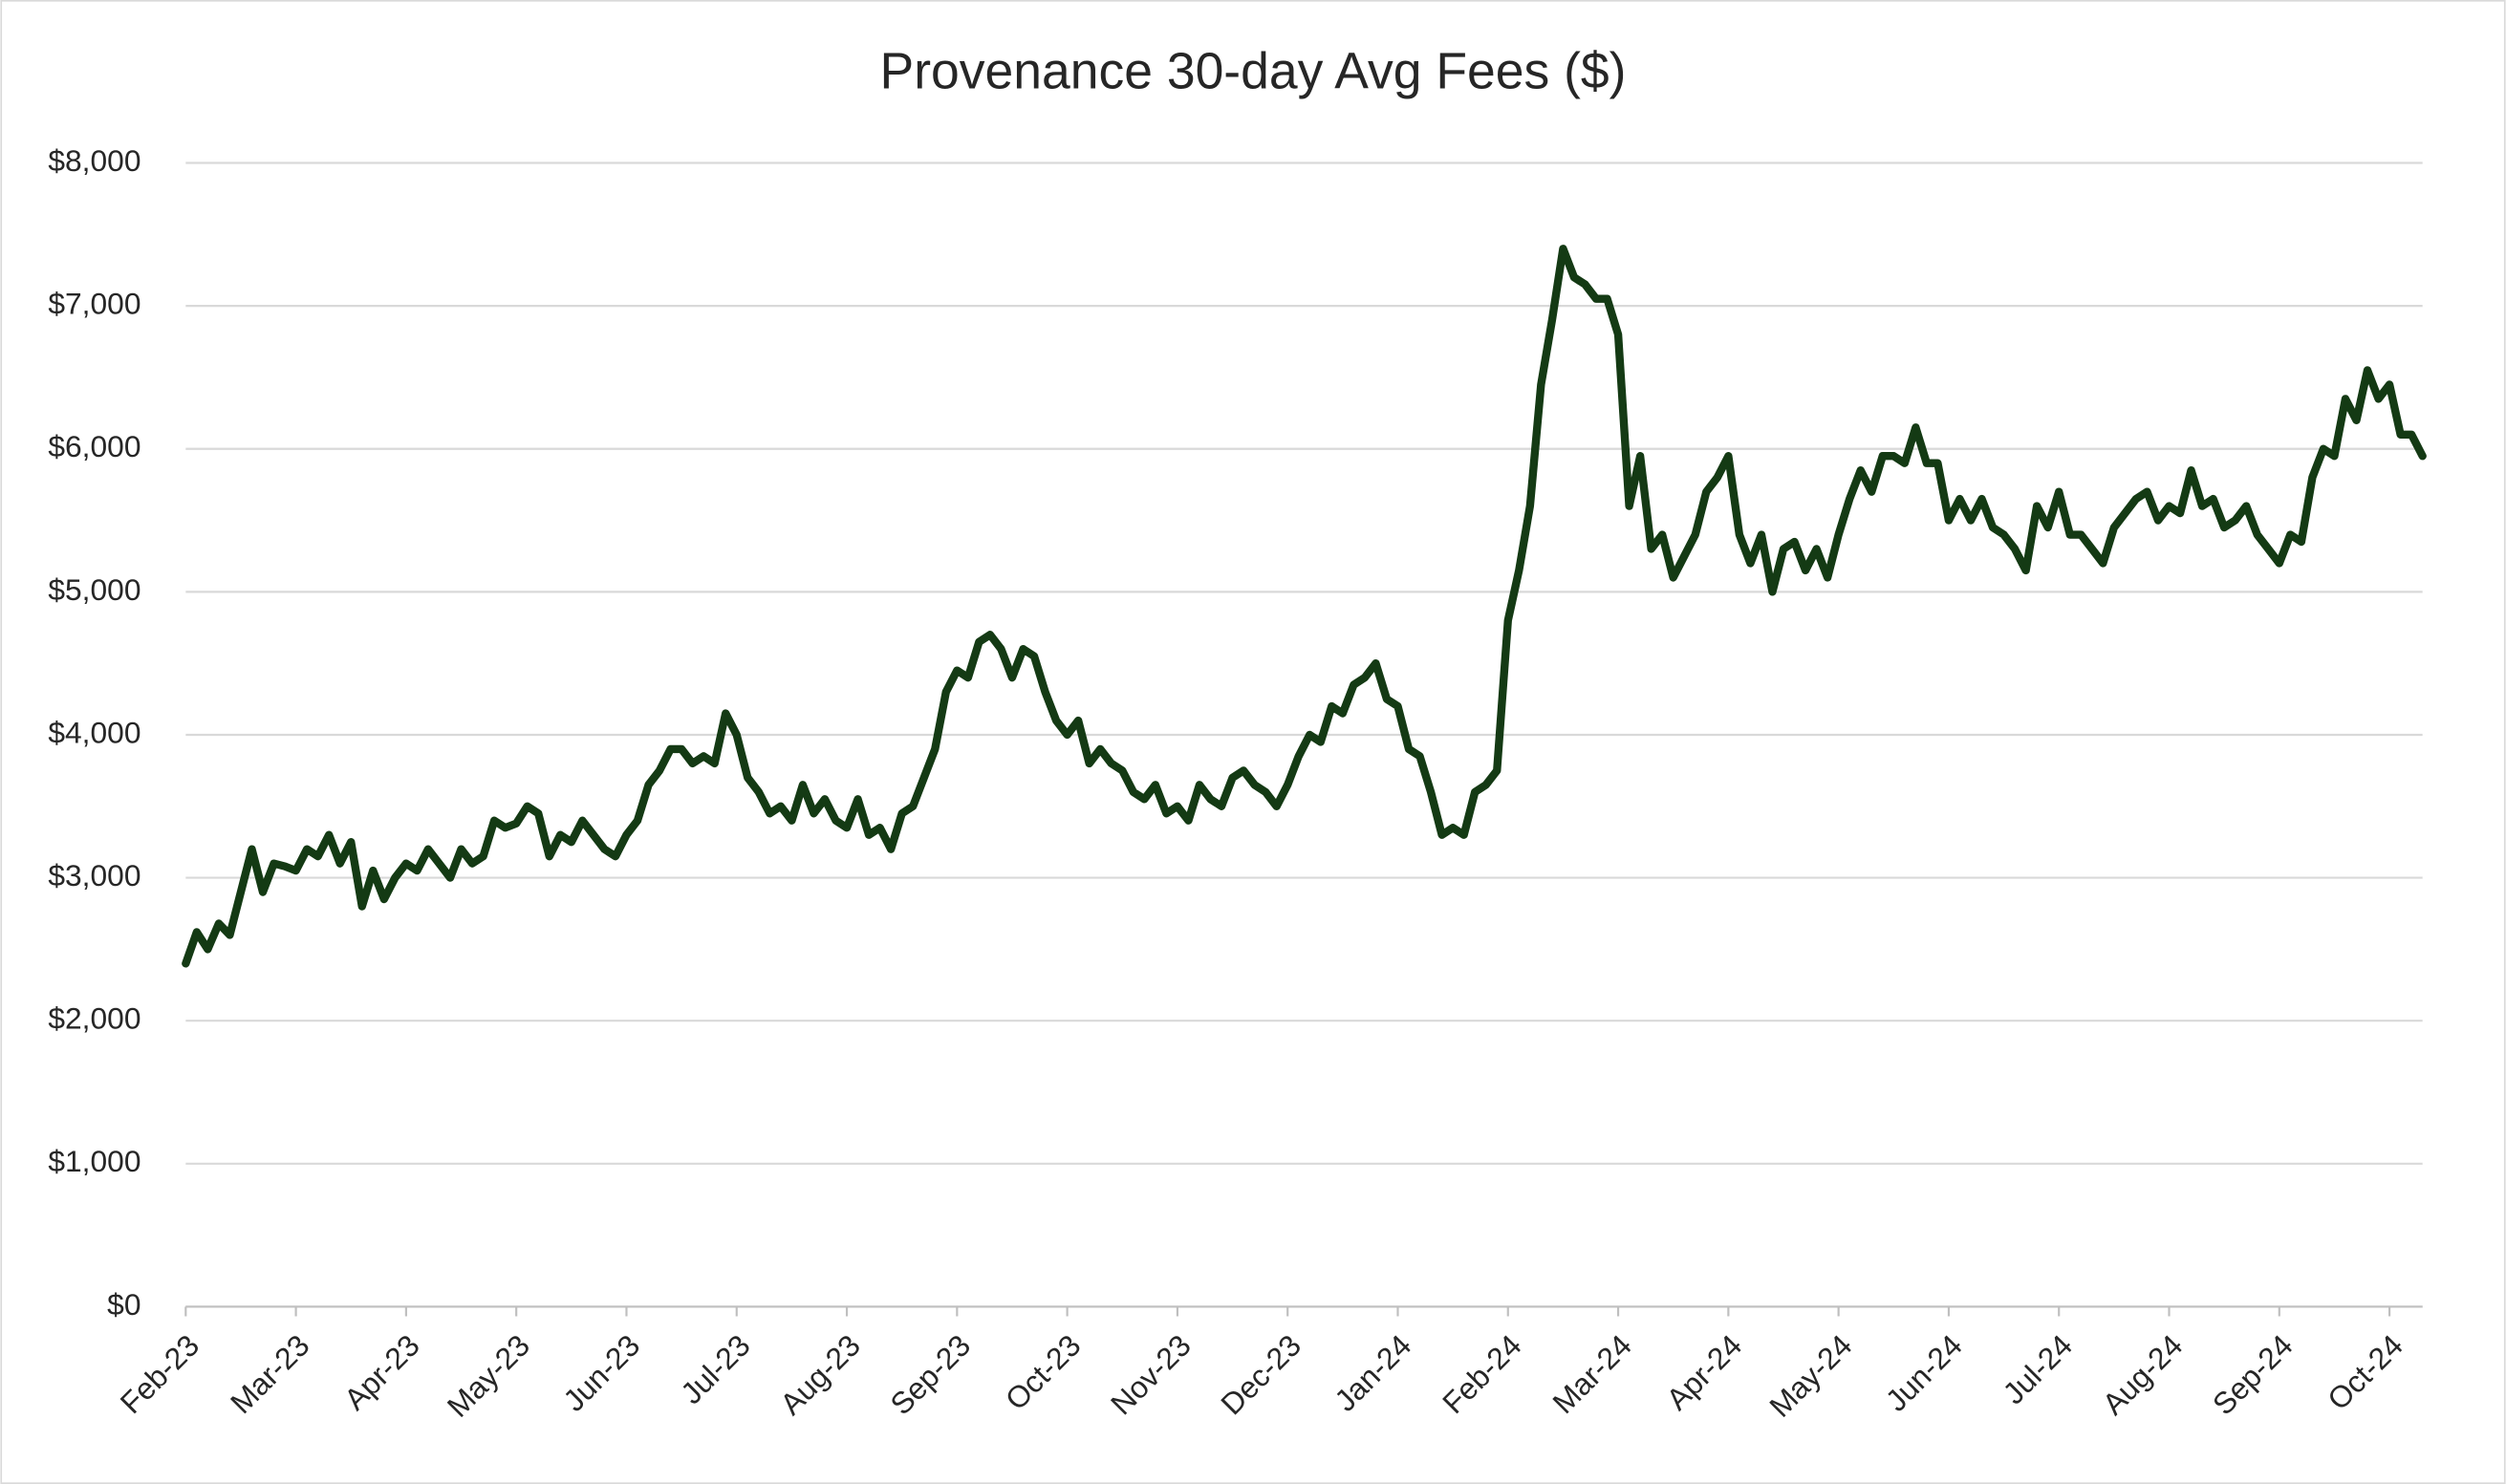  What do you see at coordinates (94, 732) in the screenshot?
I see `y-tick-label: $4,000` at bounding box center [94, 732].